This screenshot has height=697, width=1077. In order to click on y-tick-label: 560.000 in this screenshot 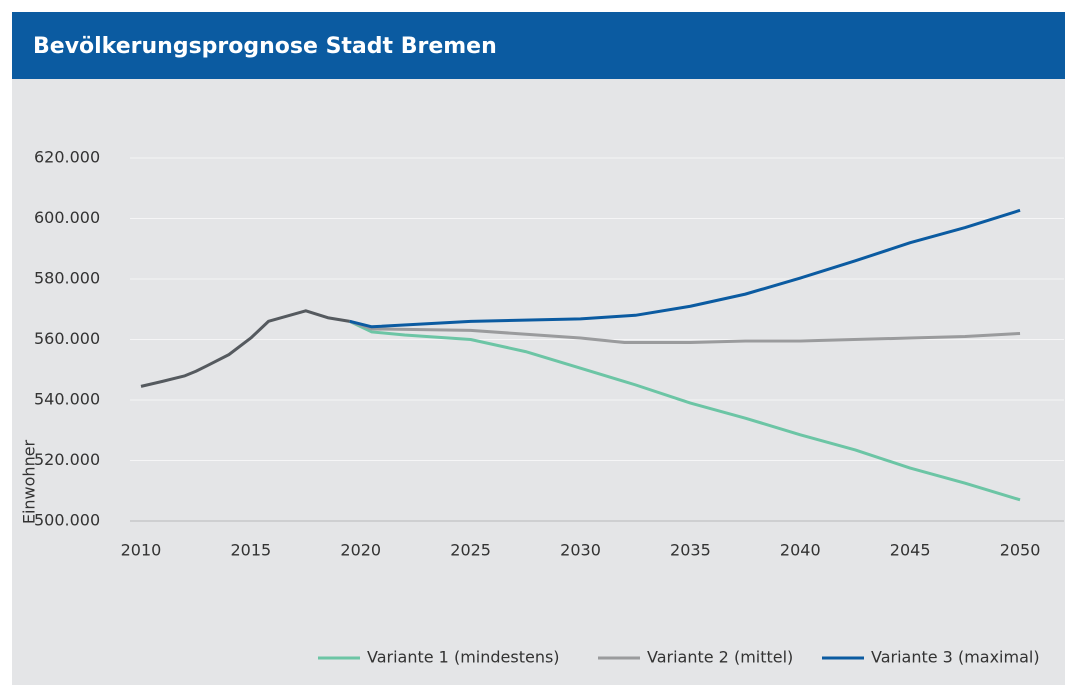, I will do `click(67, 338)`.